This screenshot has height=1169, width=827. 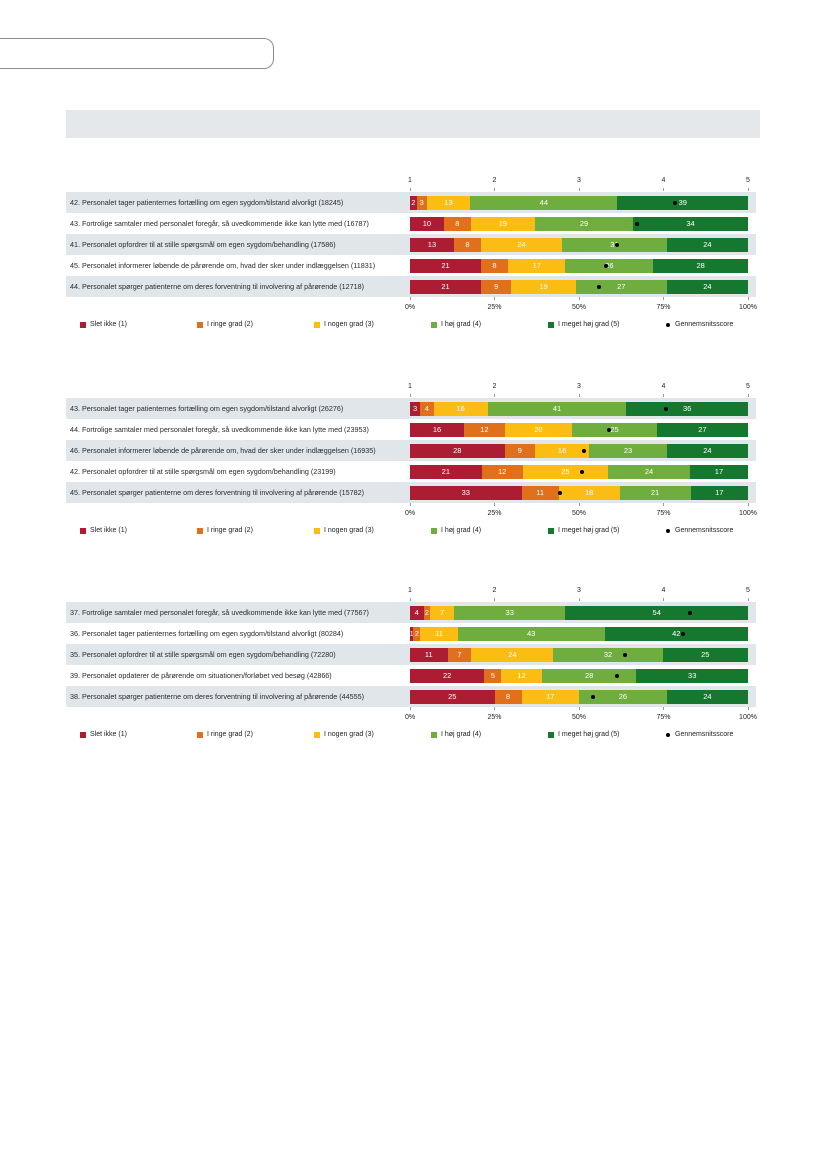 I want to click on segment-value-label: 36, so click(x=687, y=408).